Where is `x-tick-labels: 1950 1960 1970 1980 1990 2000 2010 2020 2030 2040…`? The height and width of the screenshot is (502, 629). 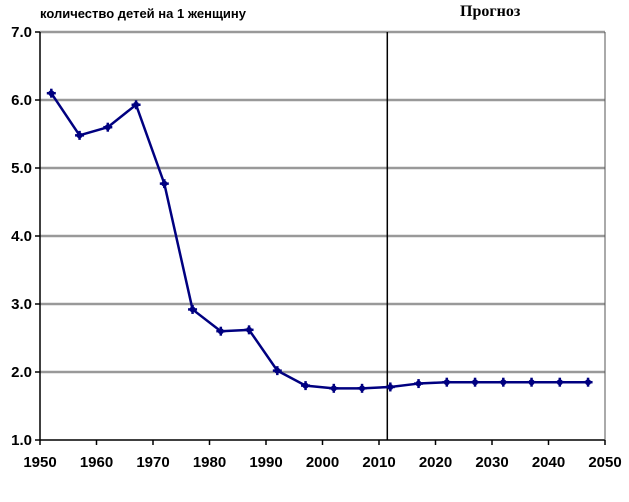 x-tick-labels: 1950 1960 1970 1980 1990 2000 2010 2020 2030 2040… is located at coordinates (322, 462).